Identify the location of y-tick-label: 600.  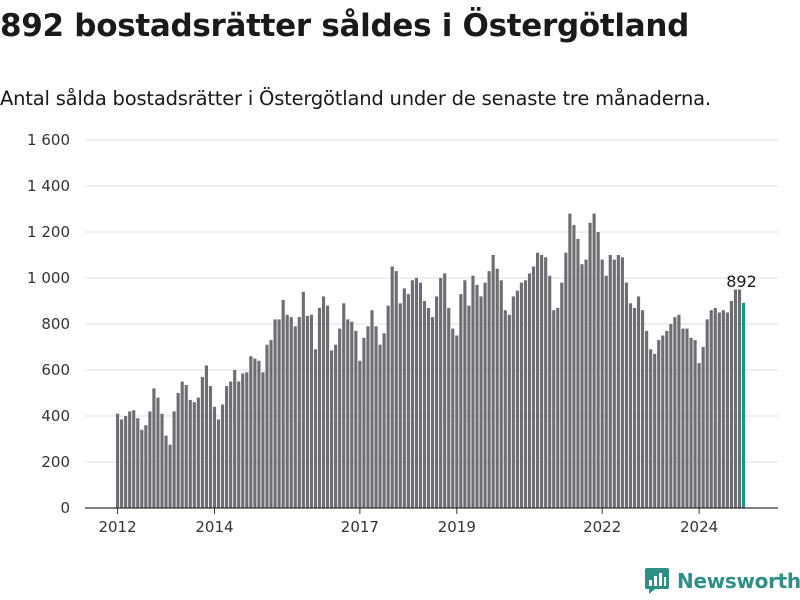
(55, 370).